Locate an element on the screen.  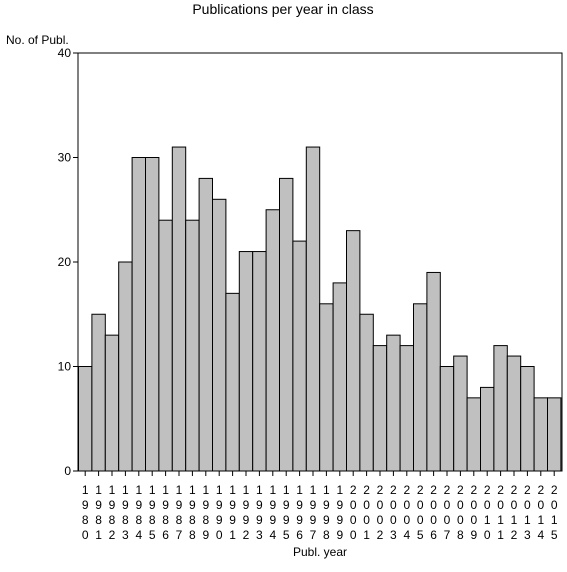
bar-1999 is located at coordinates (340, 377).